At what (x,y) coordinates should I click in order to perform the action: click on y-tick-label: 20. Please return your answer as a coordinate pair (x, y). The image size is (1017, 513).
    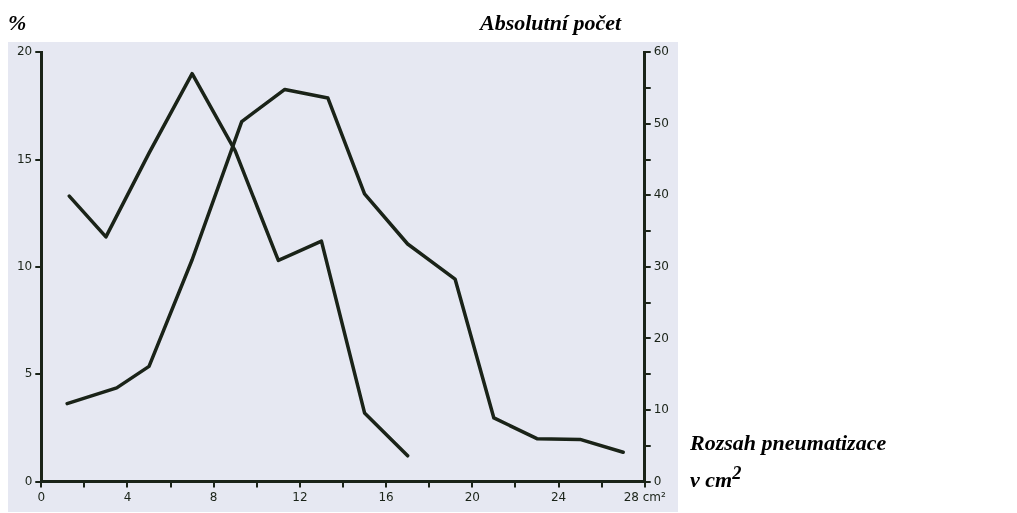
    Looking at the image, I should click on (24, 51).